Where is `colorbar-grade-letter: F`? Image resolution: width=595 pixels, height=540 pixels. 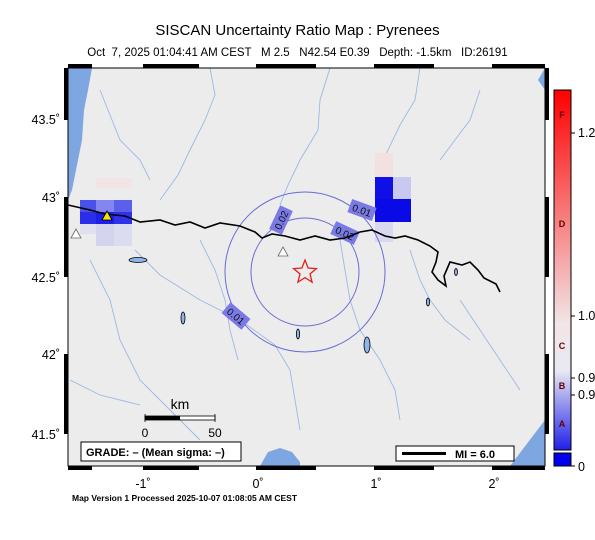
colorbar-grade-letter: F is located at coordinates (562, 115).